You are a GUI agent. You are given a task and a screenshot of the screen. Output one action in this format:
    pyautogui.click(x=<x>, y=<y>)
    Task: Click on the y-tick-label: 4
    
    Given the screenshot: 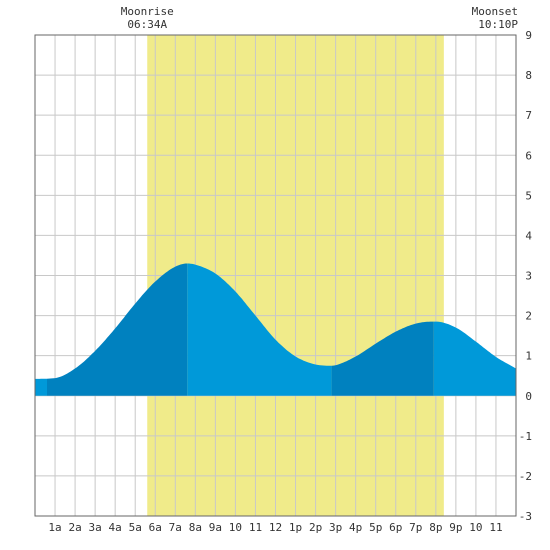 What is the action you would take?
    pyautogui.click(x=528, y=235)
    